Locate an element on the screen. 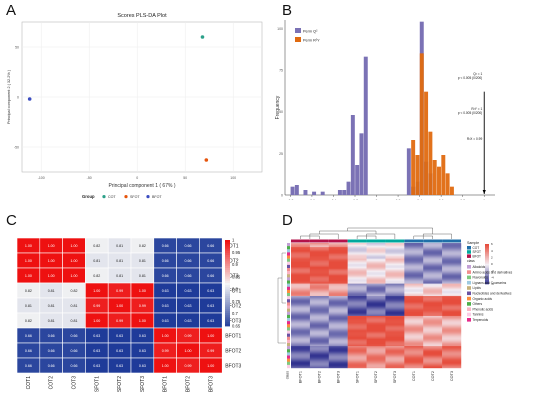 Image resolution: width=550 pixels, height=400 pixels. histogram-bar-perm-q2 is located at coordinates (352, 155).